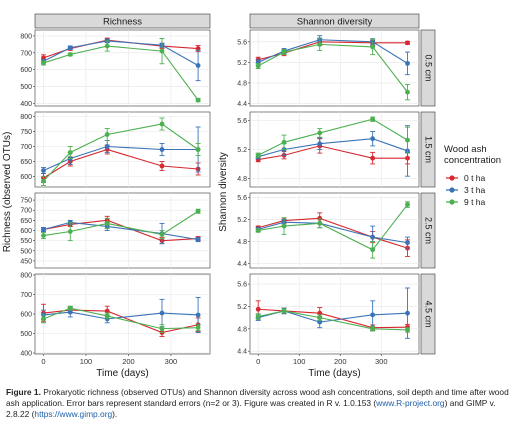  I want to click on panel-background, so click(334, 68).